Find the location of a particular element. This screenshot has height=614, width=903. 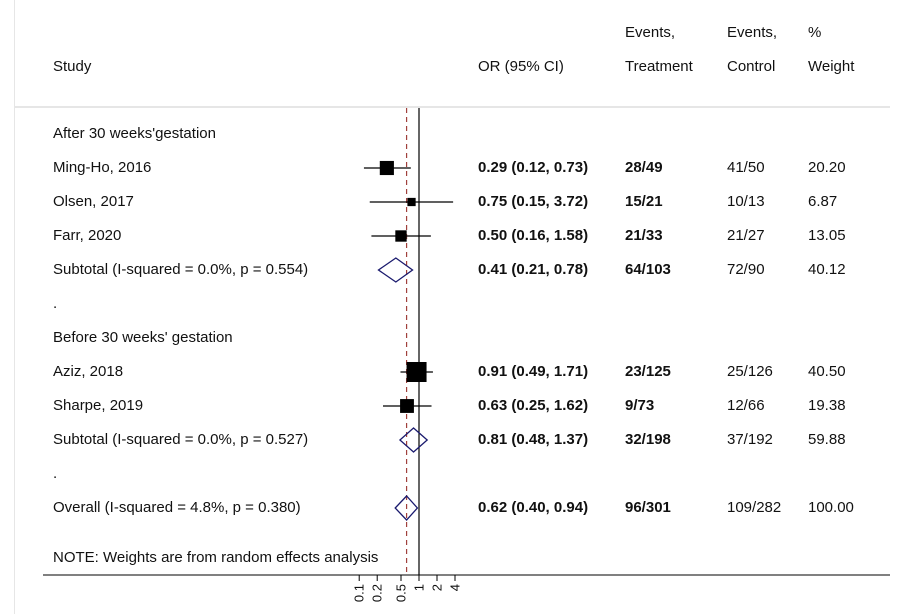

row-or-ci: 0.63 (0.25, 1.62) is located at coordinates (533, 405).